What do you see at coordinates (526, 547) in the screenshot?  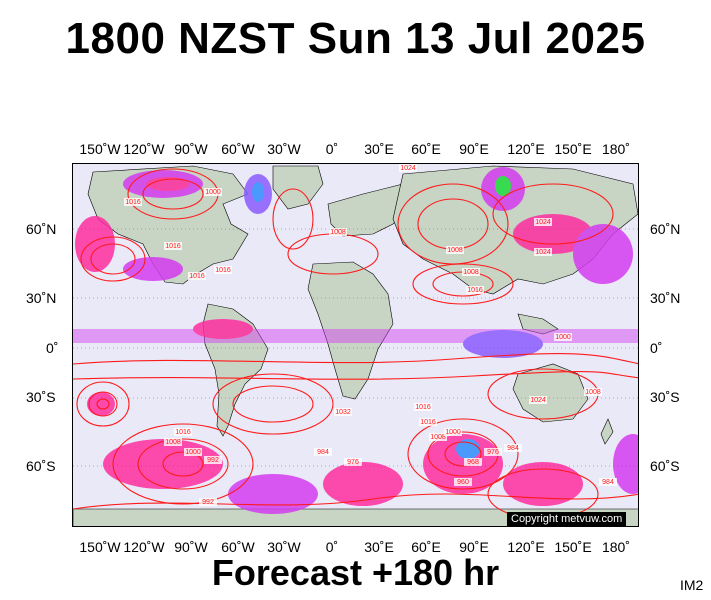 I see `lon-tick-bottom: 120˚E` at bounding box center [526, 547].